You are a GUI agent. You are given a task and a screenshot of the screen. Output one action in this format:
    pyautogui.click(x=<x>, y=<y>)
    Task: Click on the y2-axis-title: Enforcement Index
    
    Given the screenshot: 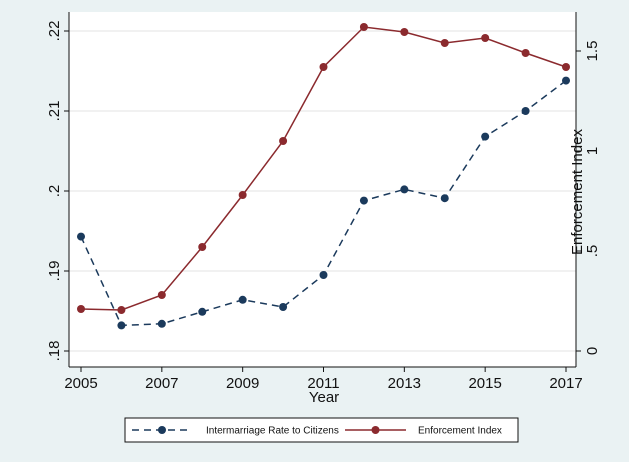 What is the action you would take?
    pyautogui.click(x=577, y=192)
    